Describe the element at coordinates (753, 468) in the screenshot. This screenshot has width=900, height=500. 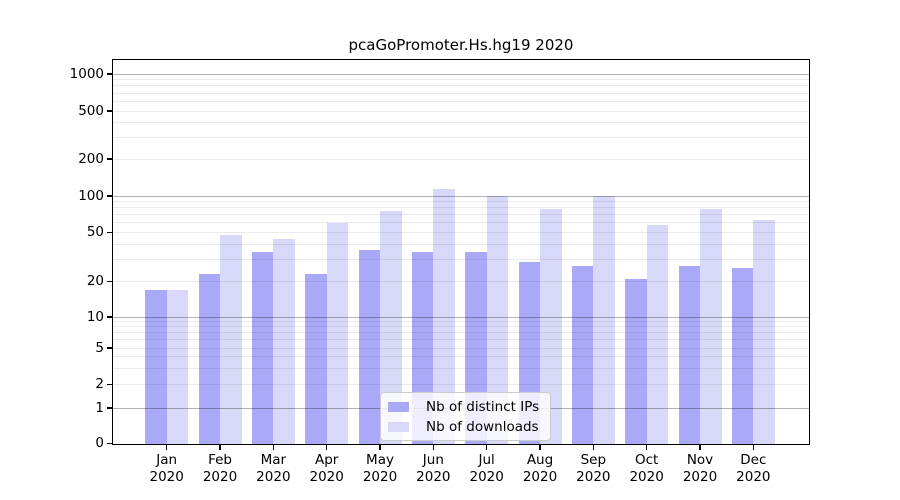
I see `x-tick-label: Dec 2020` at that location.